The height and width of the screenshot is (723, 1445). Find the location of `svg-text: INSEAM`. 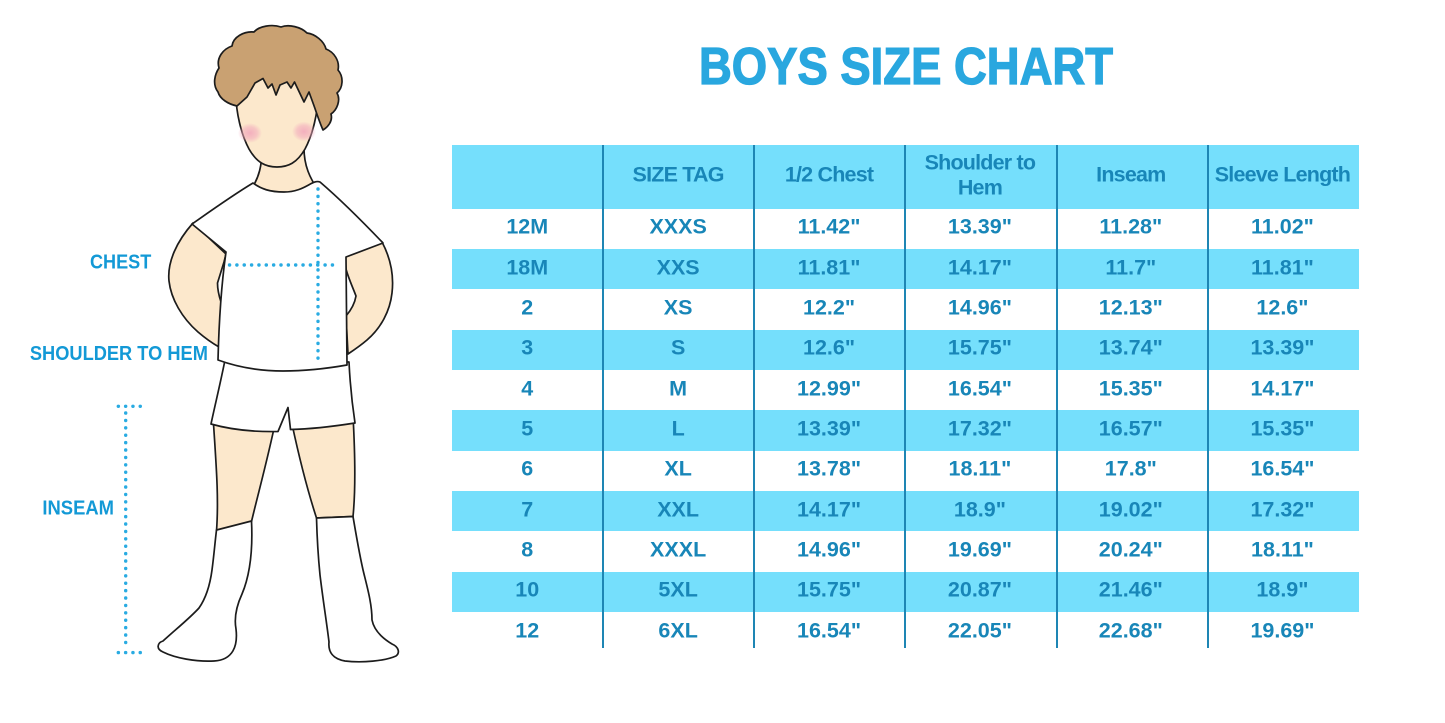

svg-text: INSEAM is located at coordinates (78, 508).